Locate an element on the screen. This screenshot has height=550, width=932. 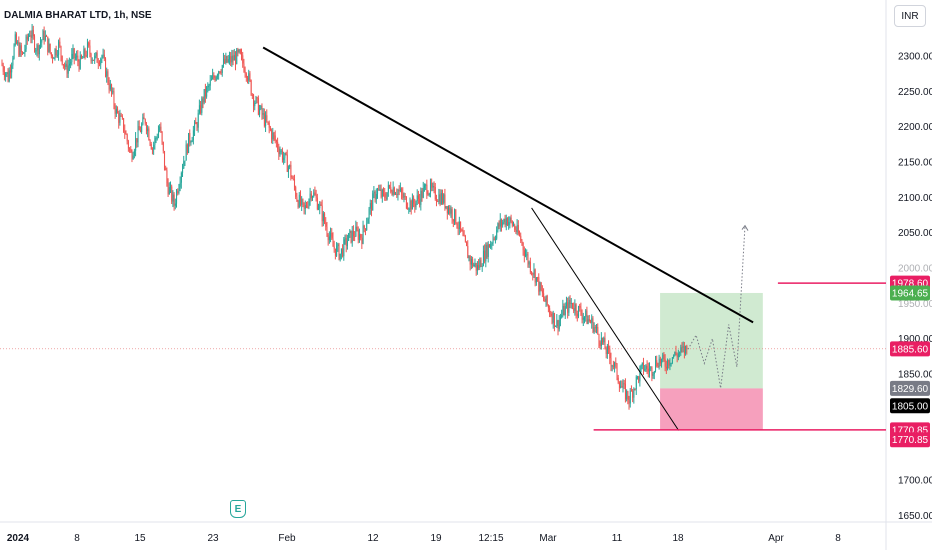
target-zone is located at coordinates (711, 340).